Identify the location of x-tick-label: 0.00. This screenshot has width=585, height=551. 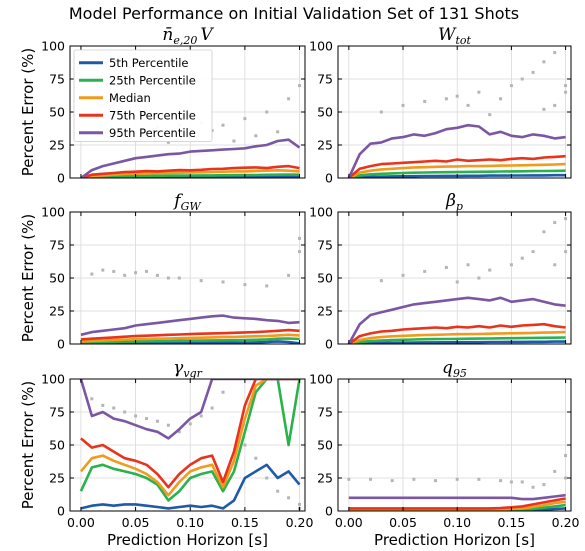
(349, 522).